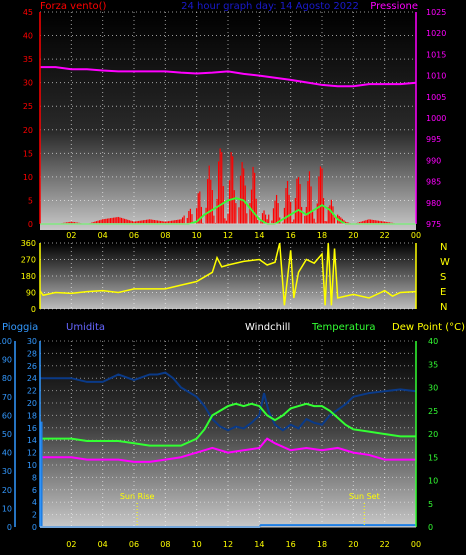 The image size is (466, 555). What do you see at coordinates (436, 76) in the screenshot?
I see `y-right-tick-label: 1010` at bounding box center [436, 76].